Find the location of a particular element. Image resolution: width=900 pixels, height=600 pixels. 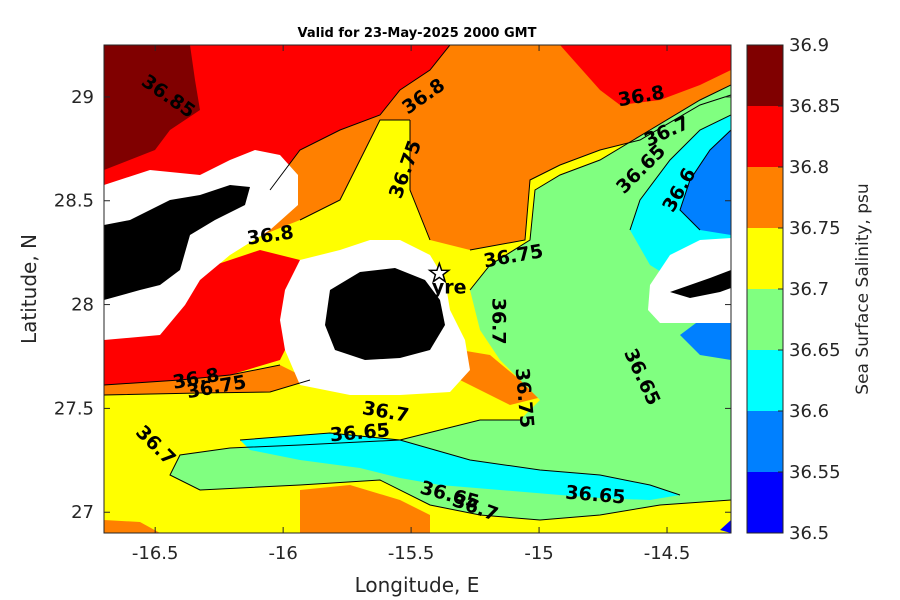

land-mask-fuerteventura is located at coordinates (689, 280).